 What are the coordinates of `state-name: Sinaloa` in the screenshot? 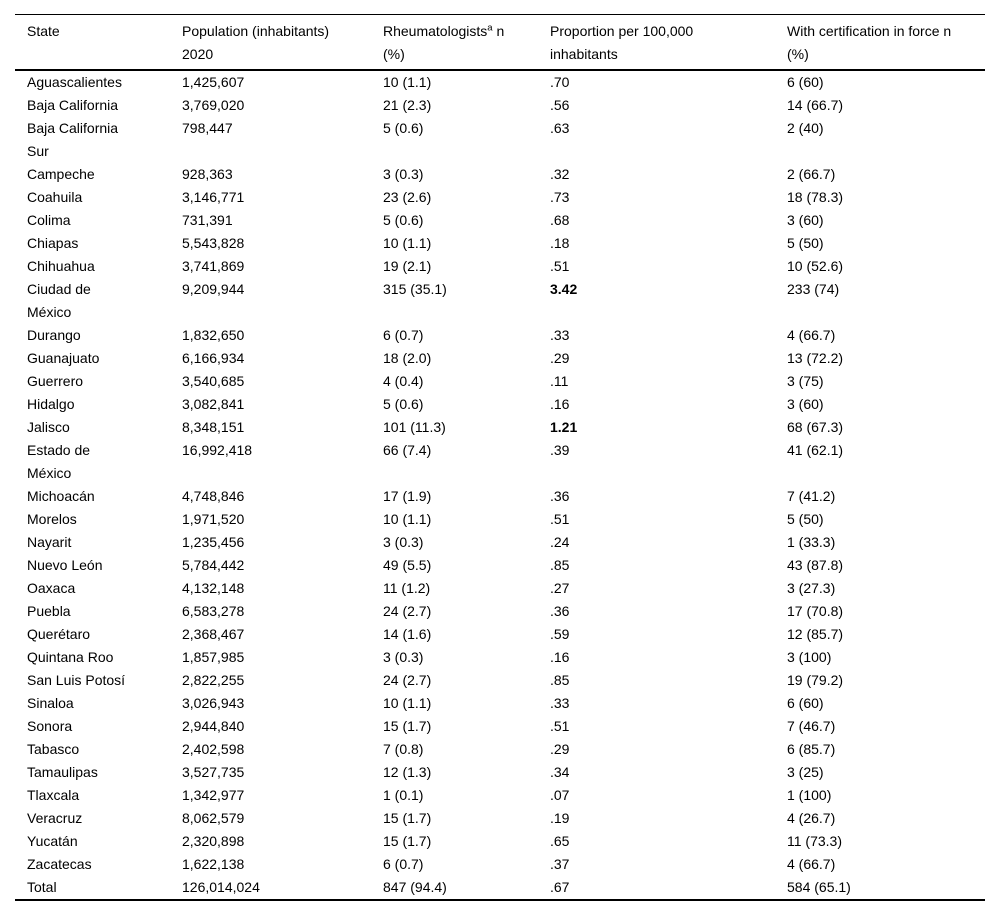 It's located at (50, 703).